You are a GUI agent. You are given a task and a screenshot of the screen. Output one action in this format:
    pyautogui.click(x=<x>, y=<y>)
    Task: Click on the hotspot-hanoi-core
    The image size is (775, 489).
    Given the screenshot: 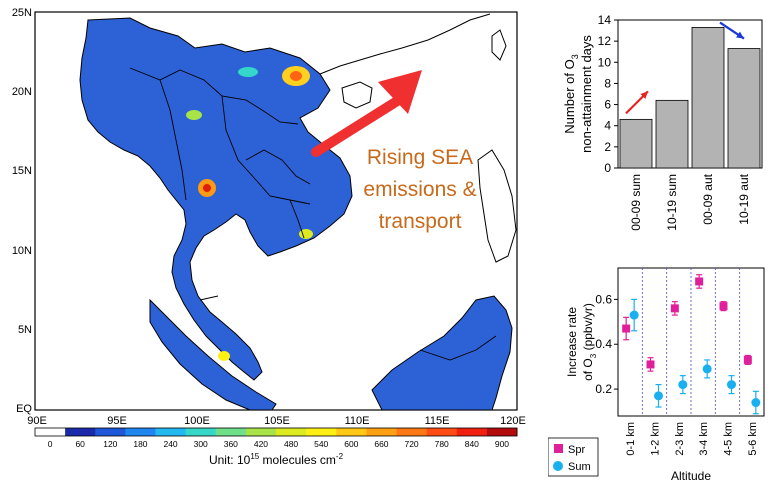 What is the action you would take?
    pyautogui.click(x=296, y=76)
    